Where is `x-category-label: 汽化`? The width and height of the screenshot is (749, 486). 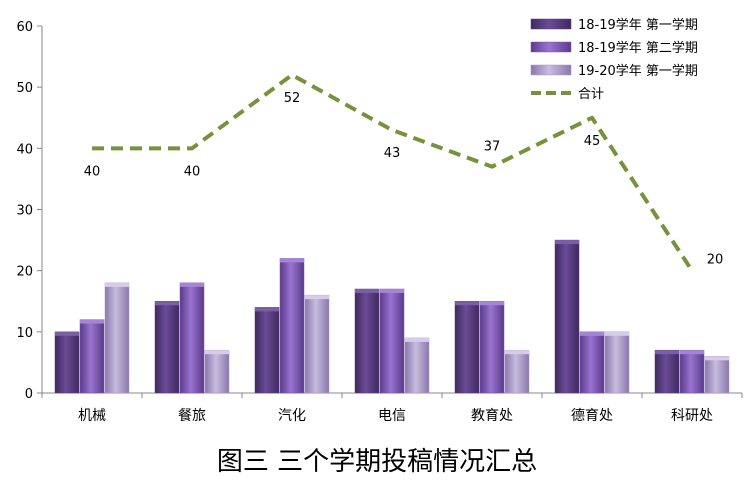
x-category-label: 汽化 is located at coordinates (292, 416).